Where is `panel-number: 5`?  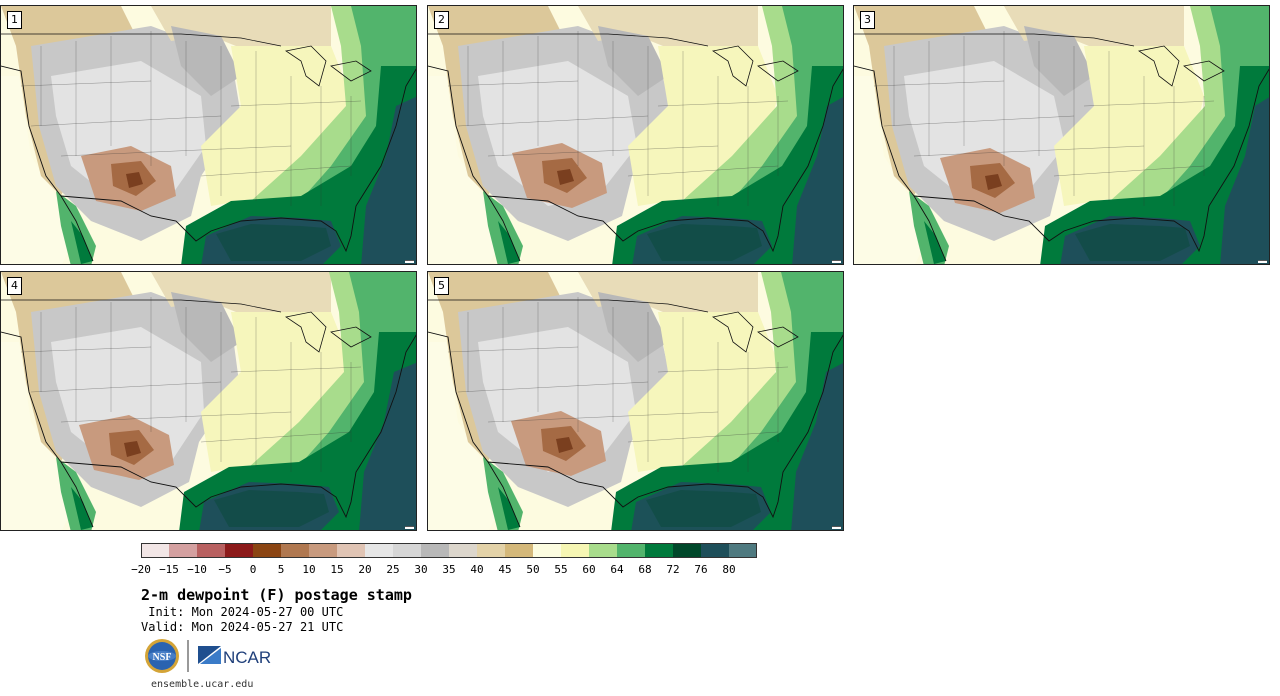 panel-number: 5 is located at coordinates (441, 286).